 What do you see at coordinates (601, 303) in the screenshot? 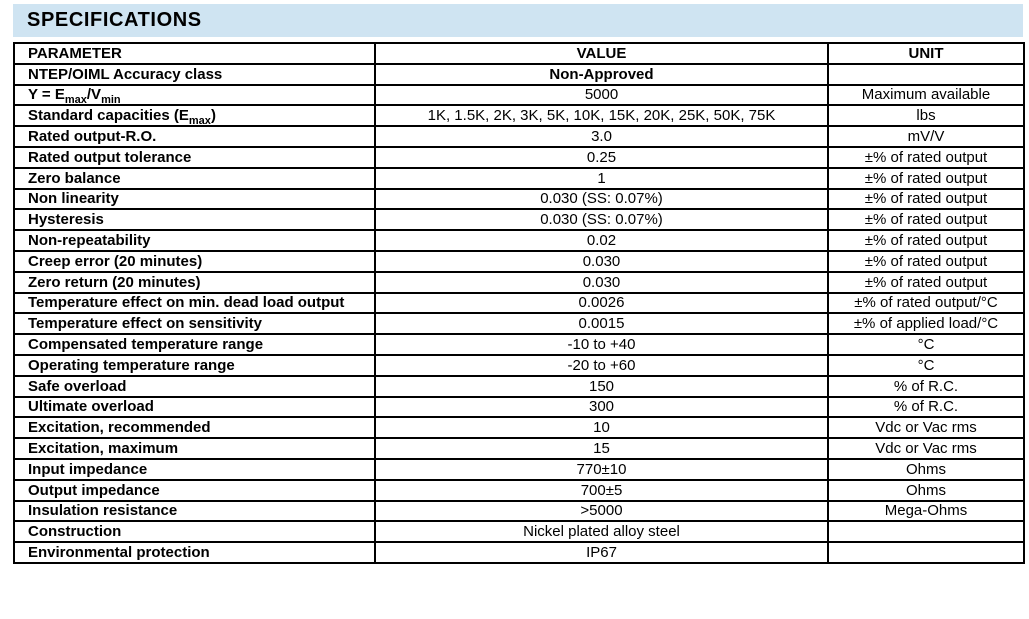
I see `value-cell: 0.0026` at bounding box center [601, 303].